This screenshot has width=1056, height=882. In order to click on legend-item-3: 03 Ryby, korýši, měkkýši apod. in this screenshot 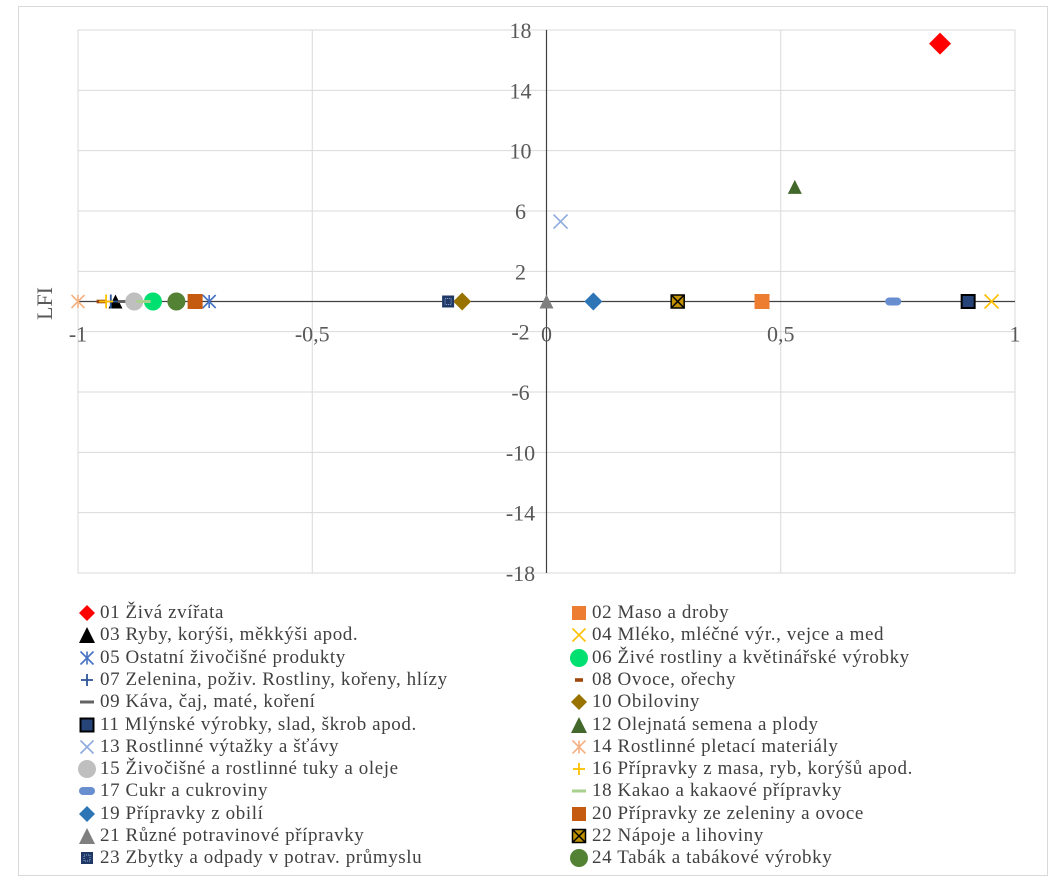, I will do `click(217, 635)`.